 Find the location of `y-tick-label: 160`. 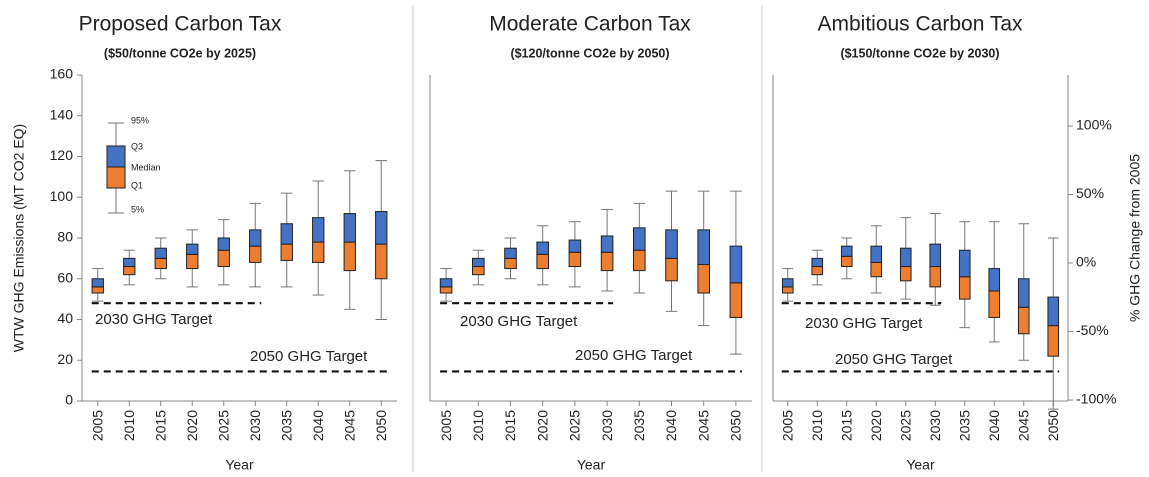

y-tick-label: 160 is located at coordinates (62, 74).